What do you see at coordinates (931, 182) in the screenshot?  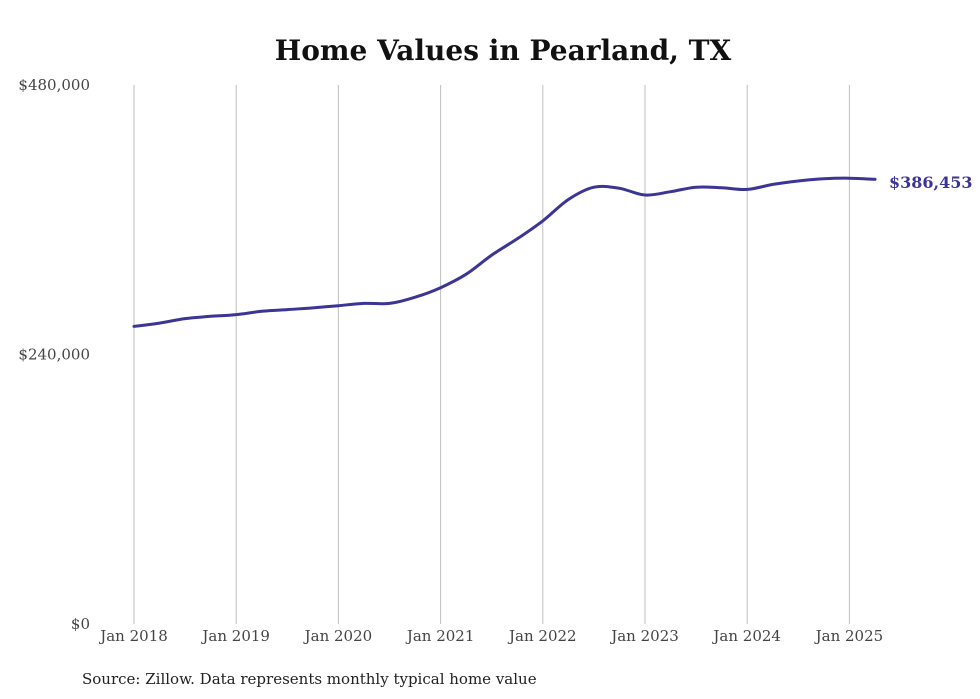 I see `end-value-label: $386,453` at bounding box center [931, 182].